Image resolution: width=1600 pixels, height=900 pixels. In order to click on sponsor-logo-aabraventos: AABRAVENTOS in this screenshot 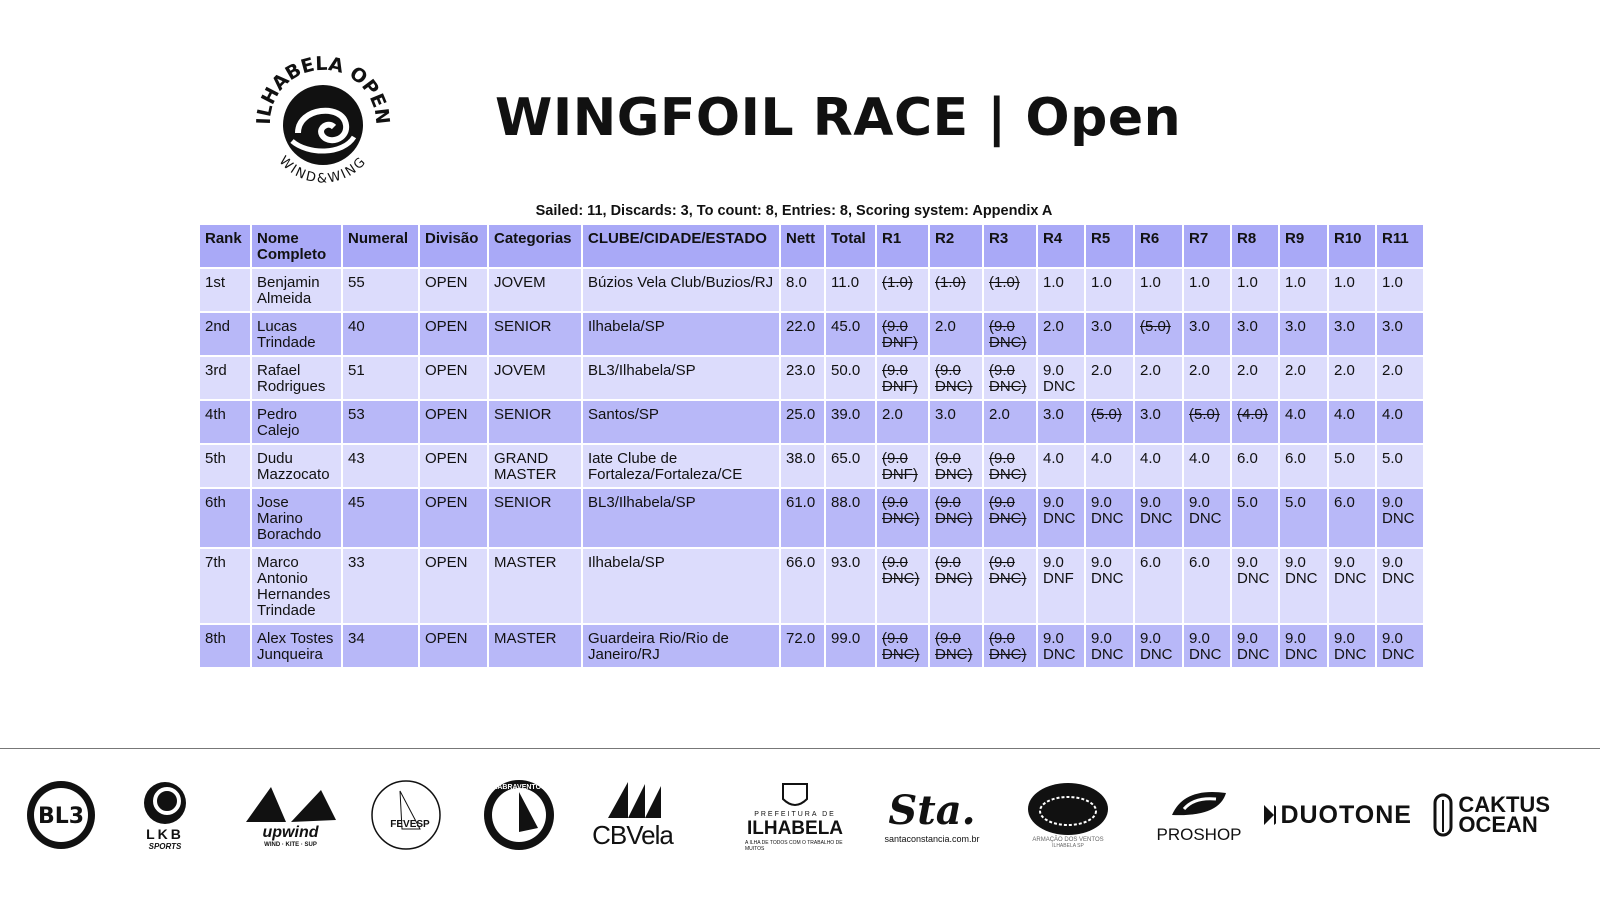, I will do `click(519, 815)`.